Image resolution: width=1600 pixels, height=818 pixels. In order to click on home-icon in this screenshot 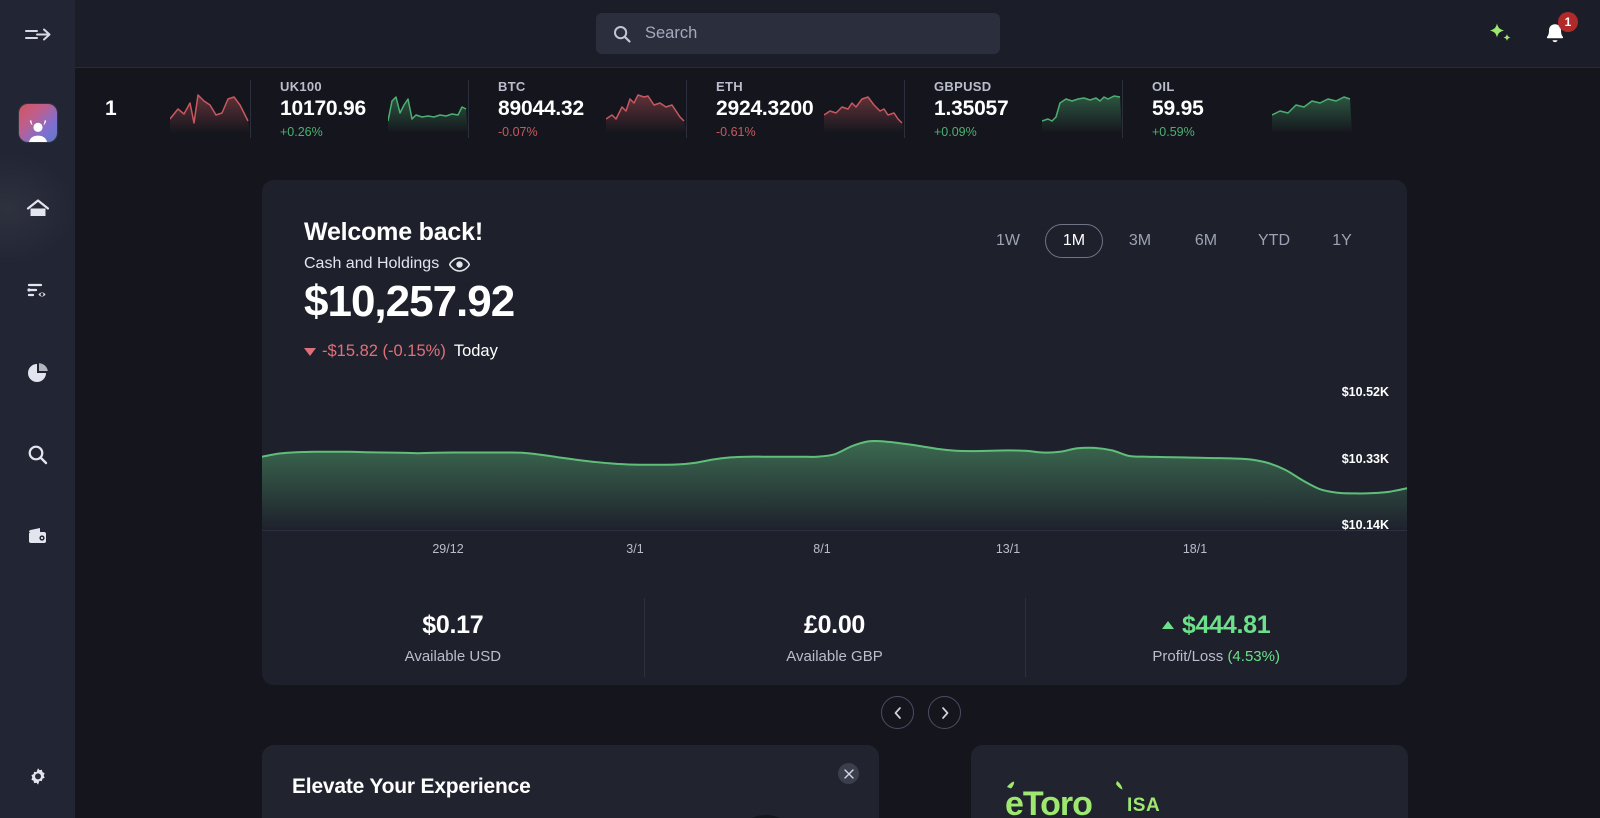, I will do `click(37, 207)`.